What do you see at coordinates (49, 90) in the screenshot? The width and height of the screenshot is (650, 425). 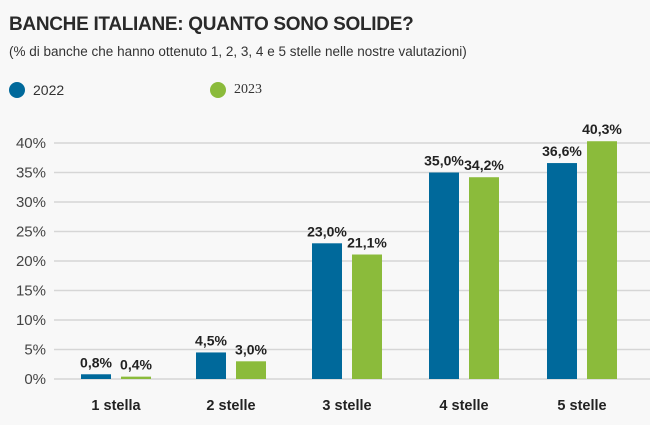 I see `legend-label: 2022` at bounding box center [49, 90].